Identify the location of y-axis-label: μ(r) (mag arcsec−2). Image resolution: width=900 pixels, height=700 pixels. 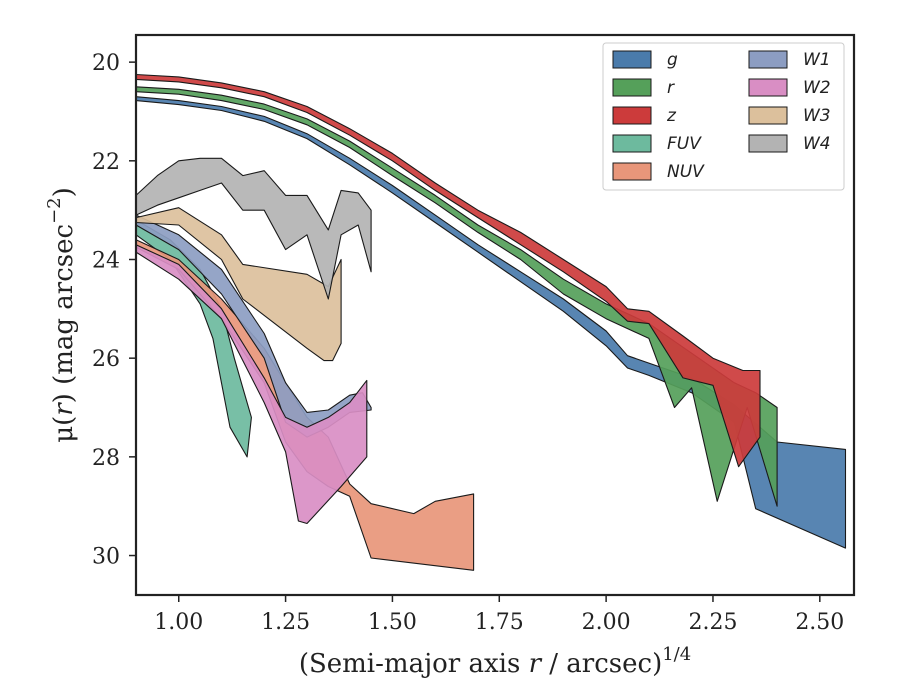
(61, 315).